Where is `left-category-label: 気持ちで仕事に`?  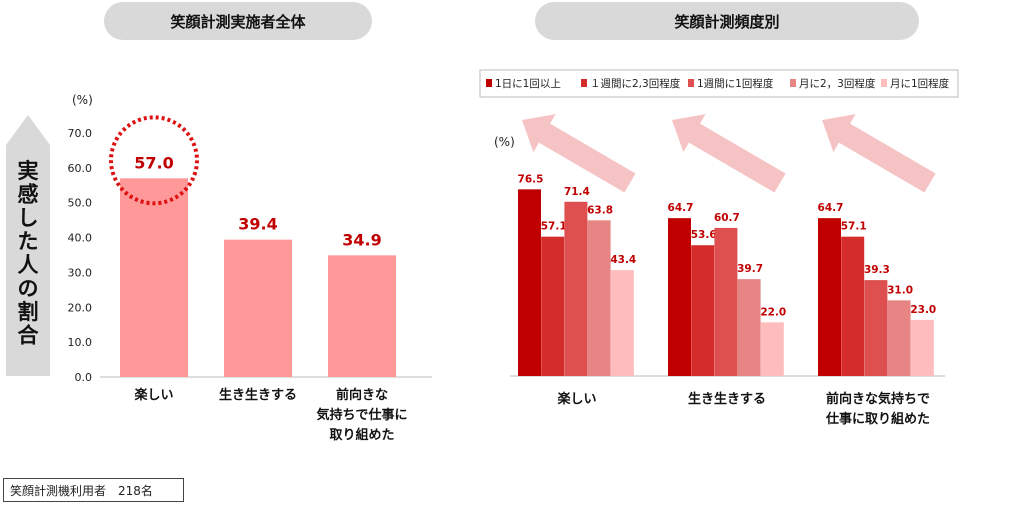
left-category-label: 気持ちで仕事に is located at coordinates (361, 415).